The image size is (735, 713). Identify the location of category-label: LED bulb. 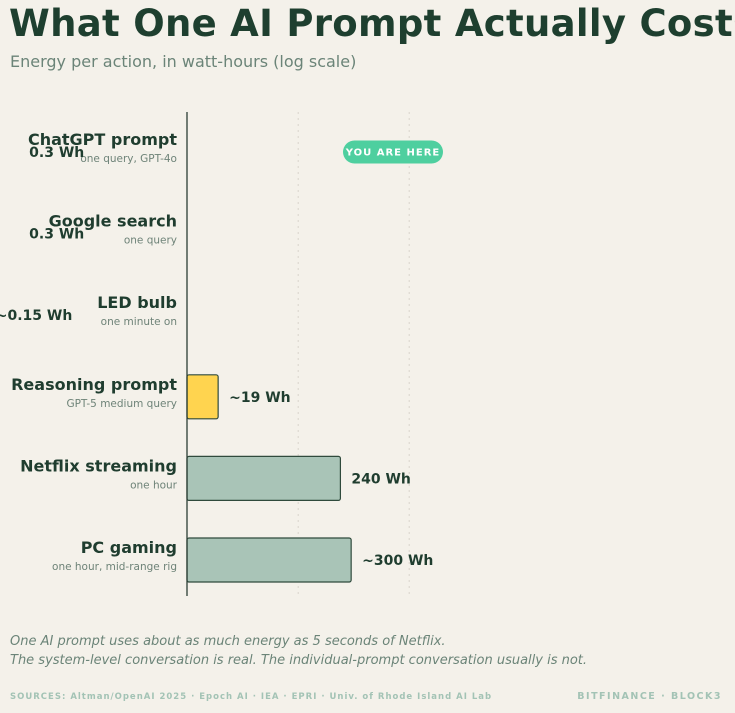
(137, 302).